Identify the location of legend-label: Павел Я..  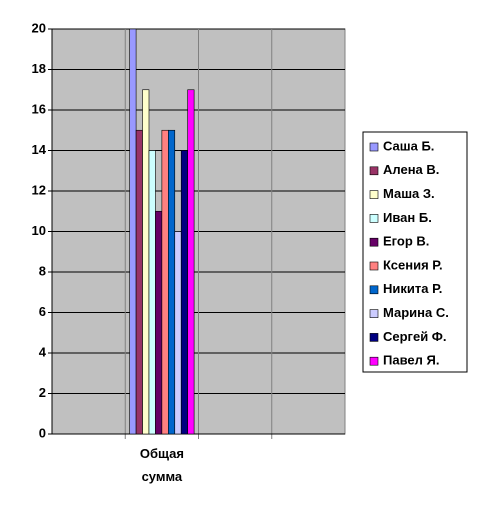
(411, 360).